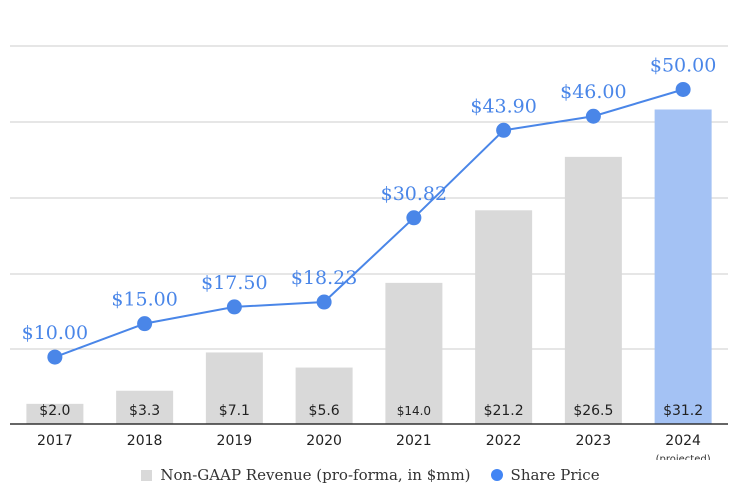  I want to click on share-price-point-2023, so click(593, 116).